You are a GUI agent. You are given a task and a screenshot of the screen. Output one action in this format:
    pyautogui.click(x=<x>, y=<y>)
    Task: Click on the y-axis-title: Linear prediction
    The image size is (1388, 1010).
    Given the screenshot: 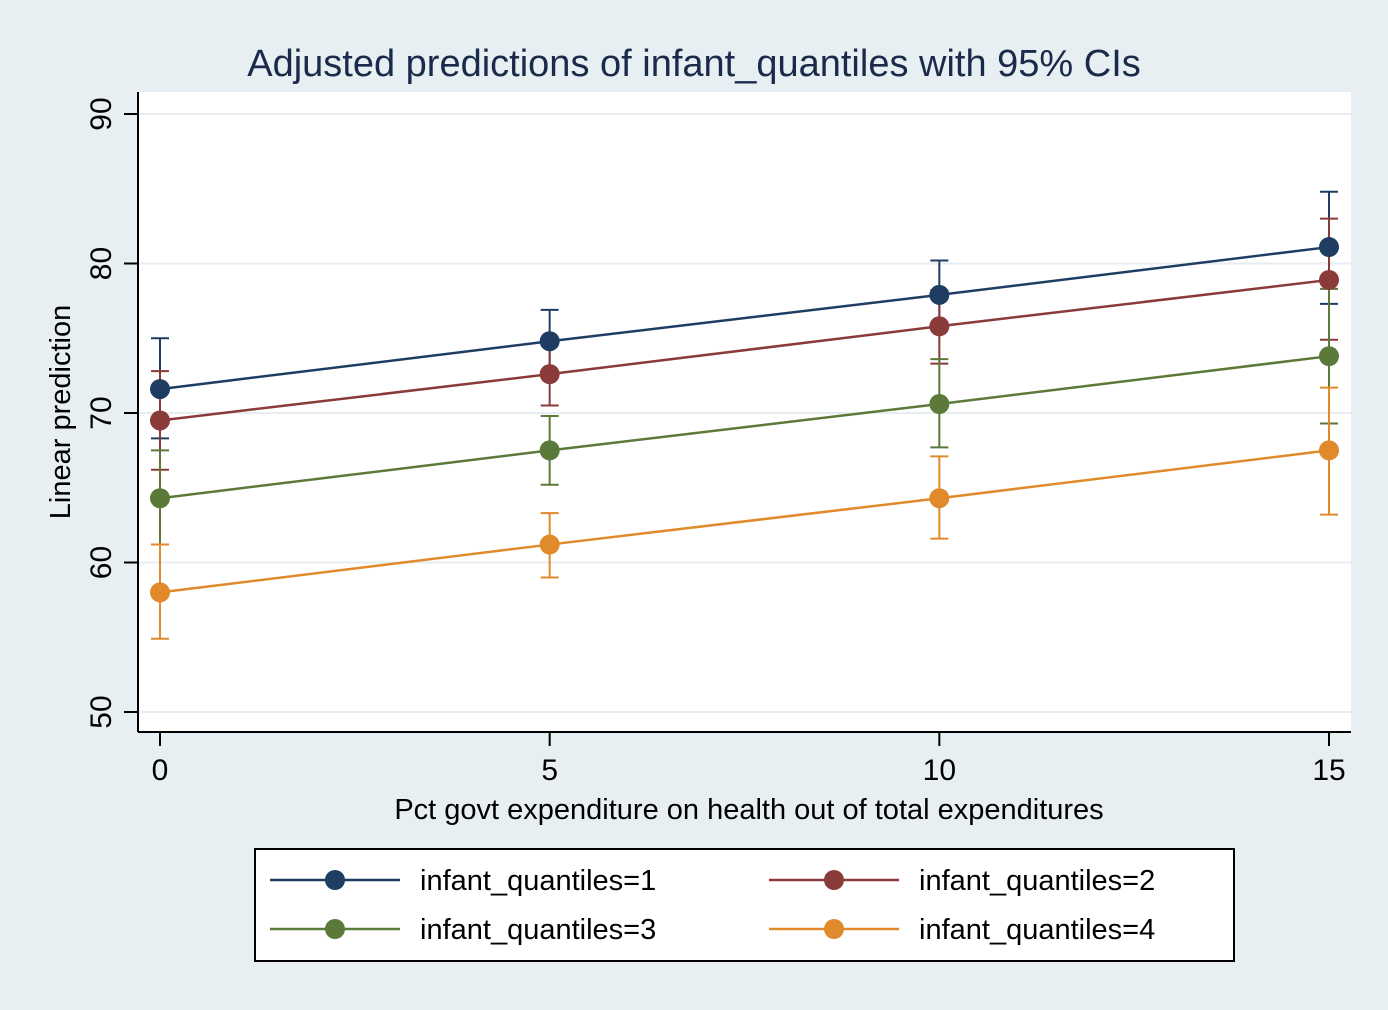 What is the action you would take?
    pyautogui.click(x=61, y=412)
    